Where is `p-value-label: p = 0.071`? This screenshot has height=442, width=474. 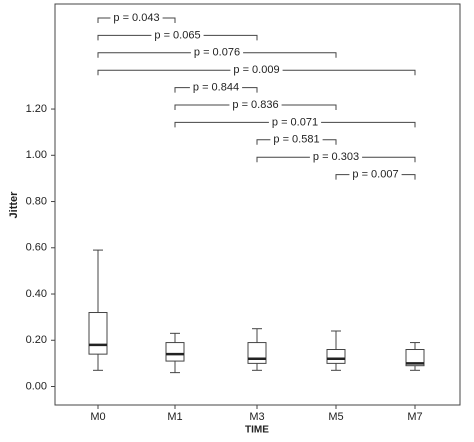
p-value-label: p = 0.071 is located at coordinates (295, 122).